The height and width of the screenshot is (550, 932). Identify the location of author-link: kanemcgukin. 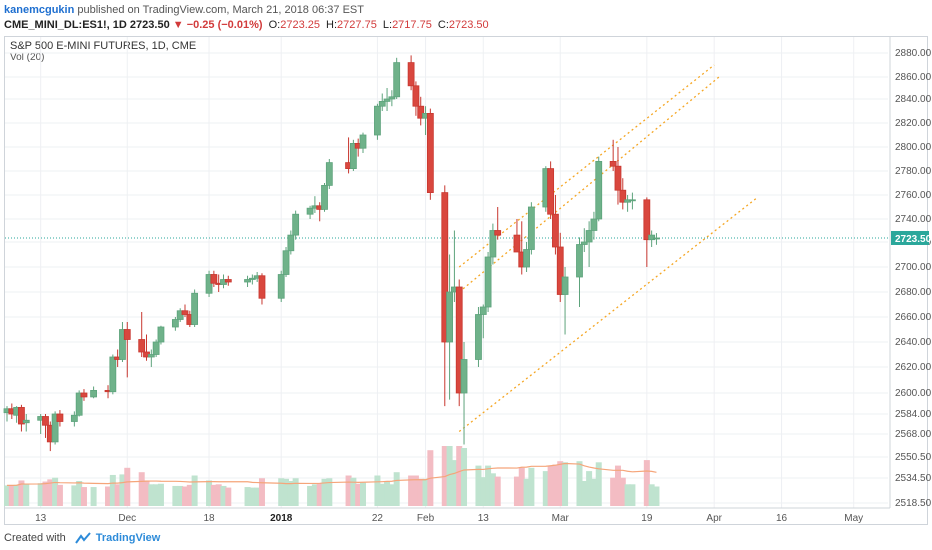
(39, 10).